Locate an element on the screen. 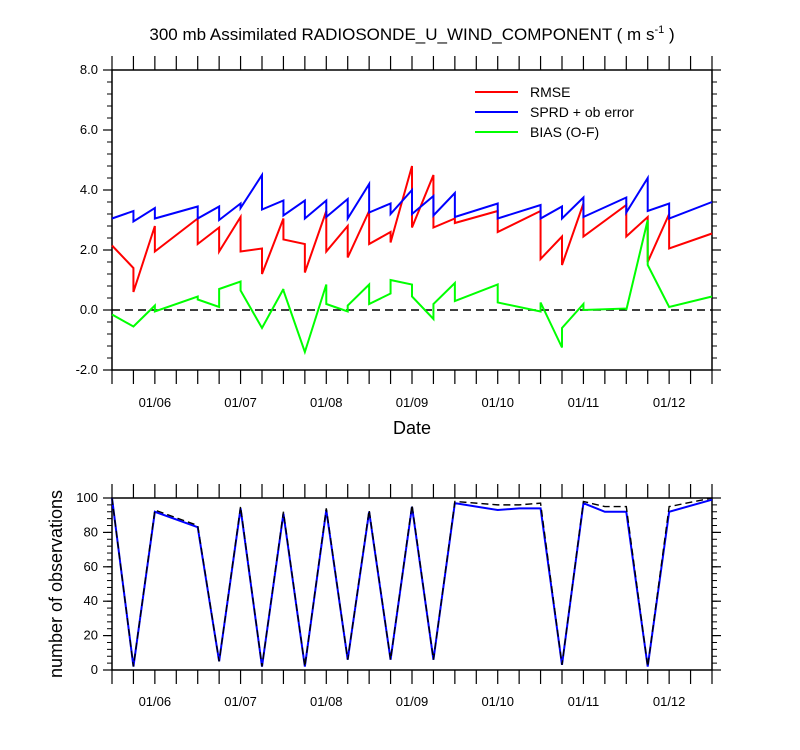 This screenshot has width=800, height=750. legend-label: RMSE is located at coordinates (550, 92).